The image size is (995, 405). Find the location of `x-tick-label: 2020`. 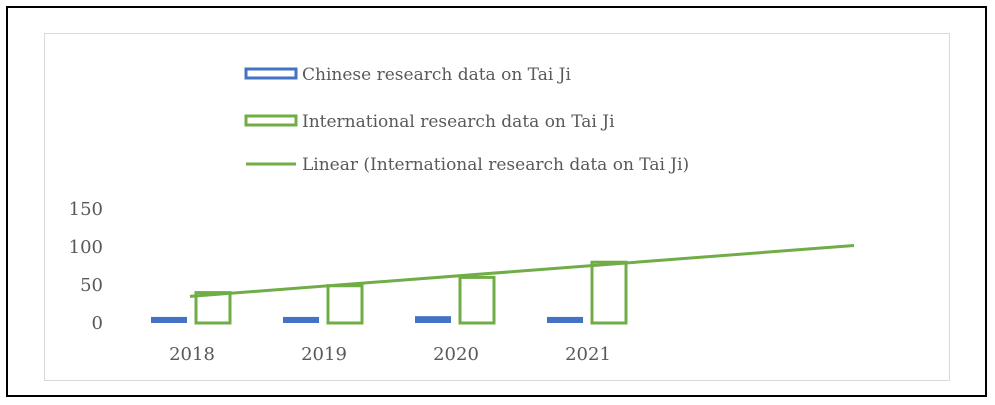

x-tick-label: 2020 is located at coordinates (456, 354).